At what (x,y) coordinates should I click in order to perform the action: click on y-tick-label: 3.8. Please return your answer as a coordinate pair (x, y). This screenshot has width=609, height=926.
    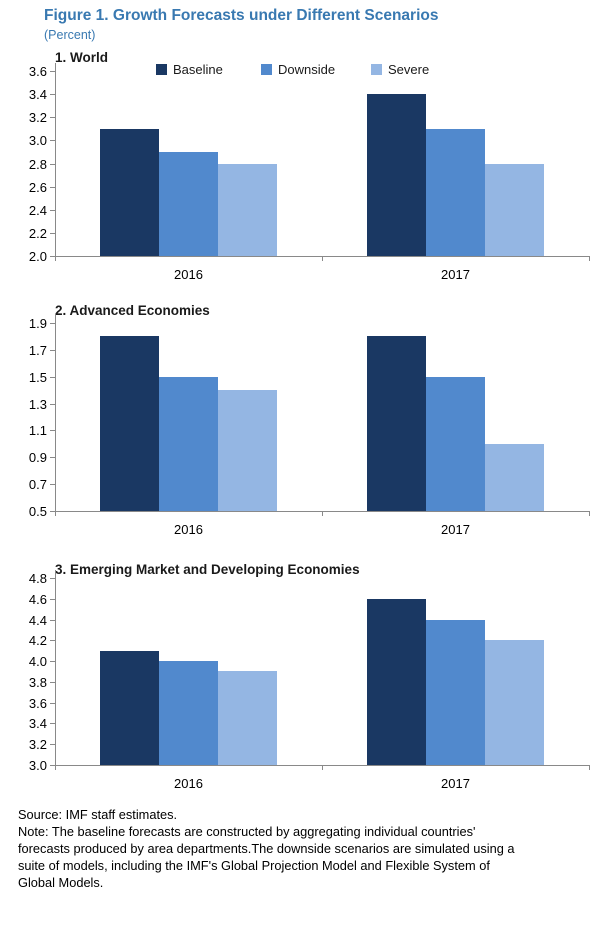
    Looking at the image, I should click on (37, 682).